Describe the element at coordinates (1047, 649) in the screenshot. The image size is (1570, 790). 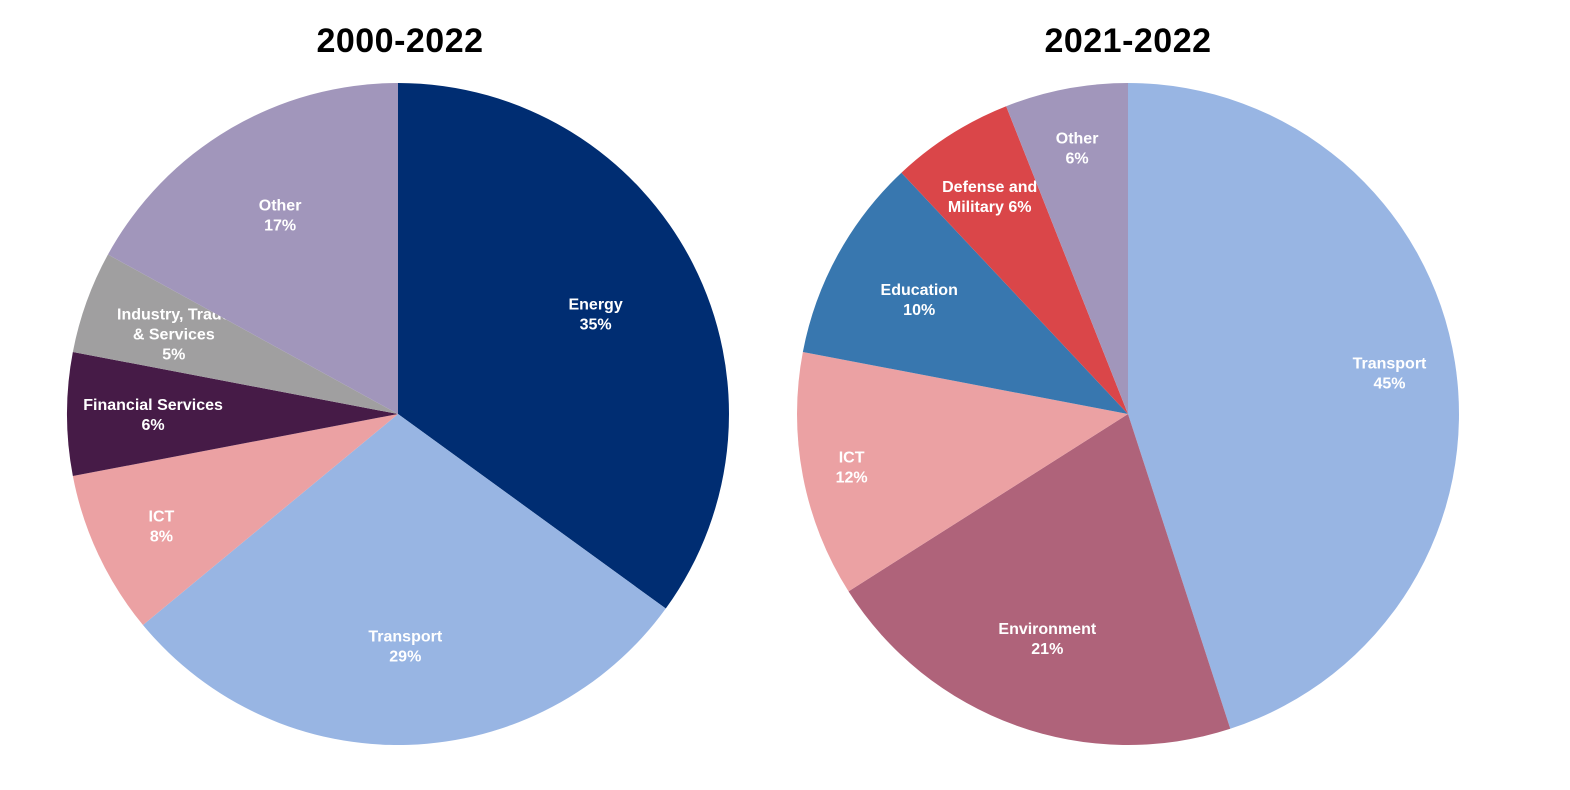
I see `slice-label-line: 21%` at that location.